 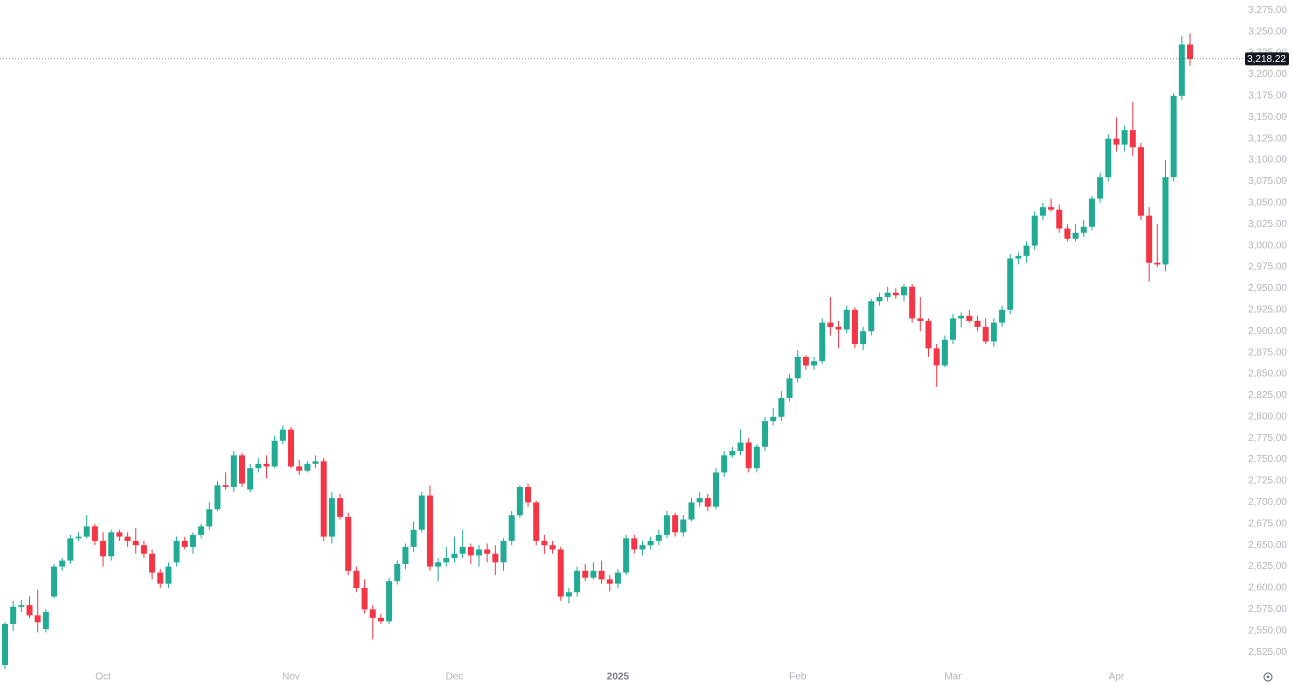 What do you see at coordinates (1267, 609) in the screenshot?
I see `y-tick-label: 2,575.00` at bounding box center [1267, 609].